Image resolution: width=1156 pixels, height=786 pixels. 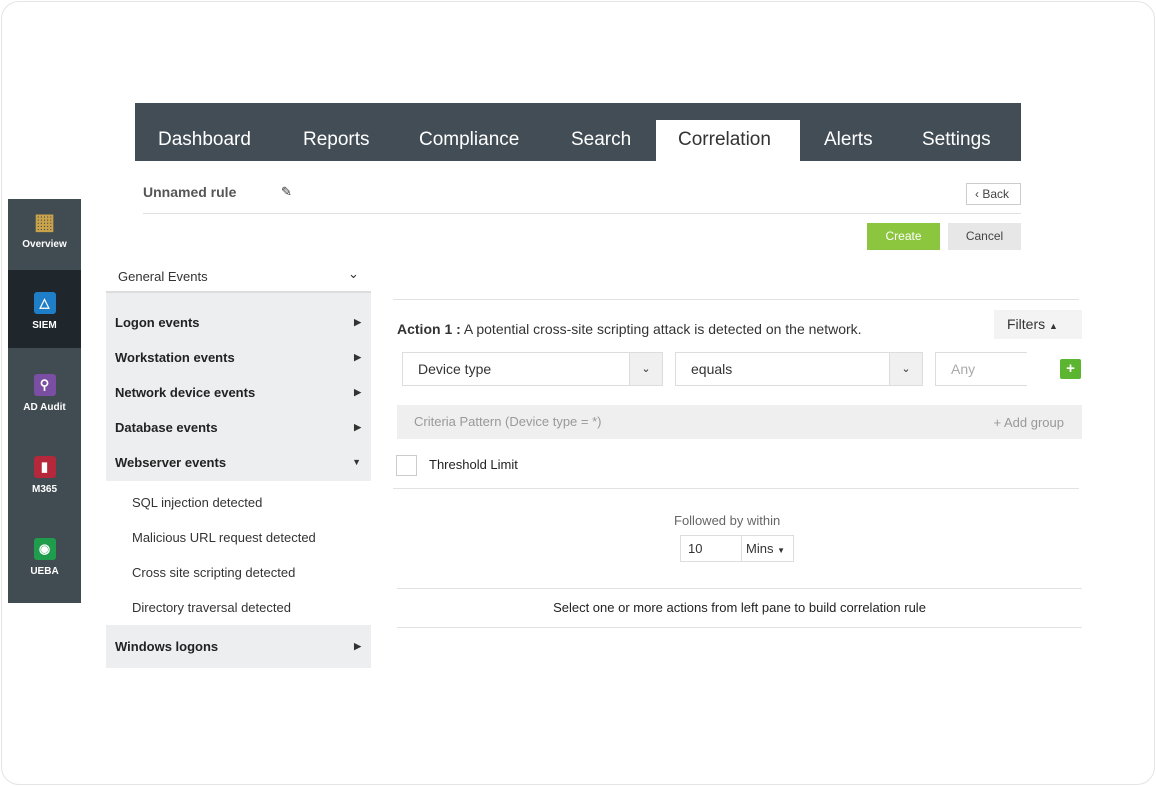 What do you see at coordinates (473, 464) in the screenshot?
I see `threshold-label: Threshold Limit` at bounding box center [473, 464].